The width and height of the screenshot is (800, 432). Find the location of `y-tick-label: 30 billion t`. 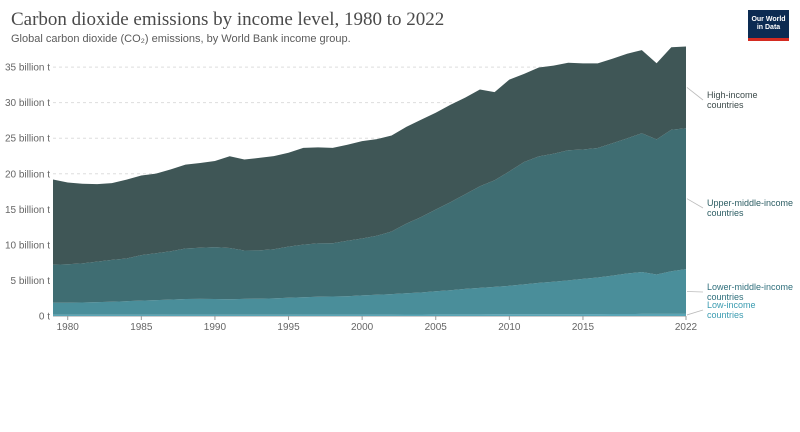

y-tick-label: 30 billion t is located at coordinates (27, 103).